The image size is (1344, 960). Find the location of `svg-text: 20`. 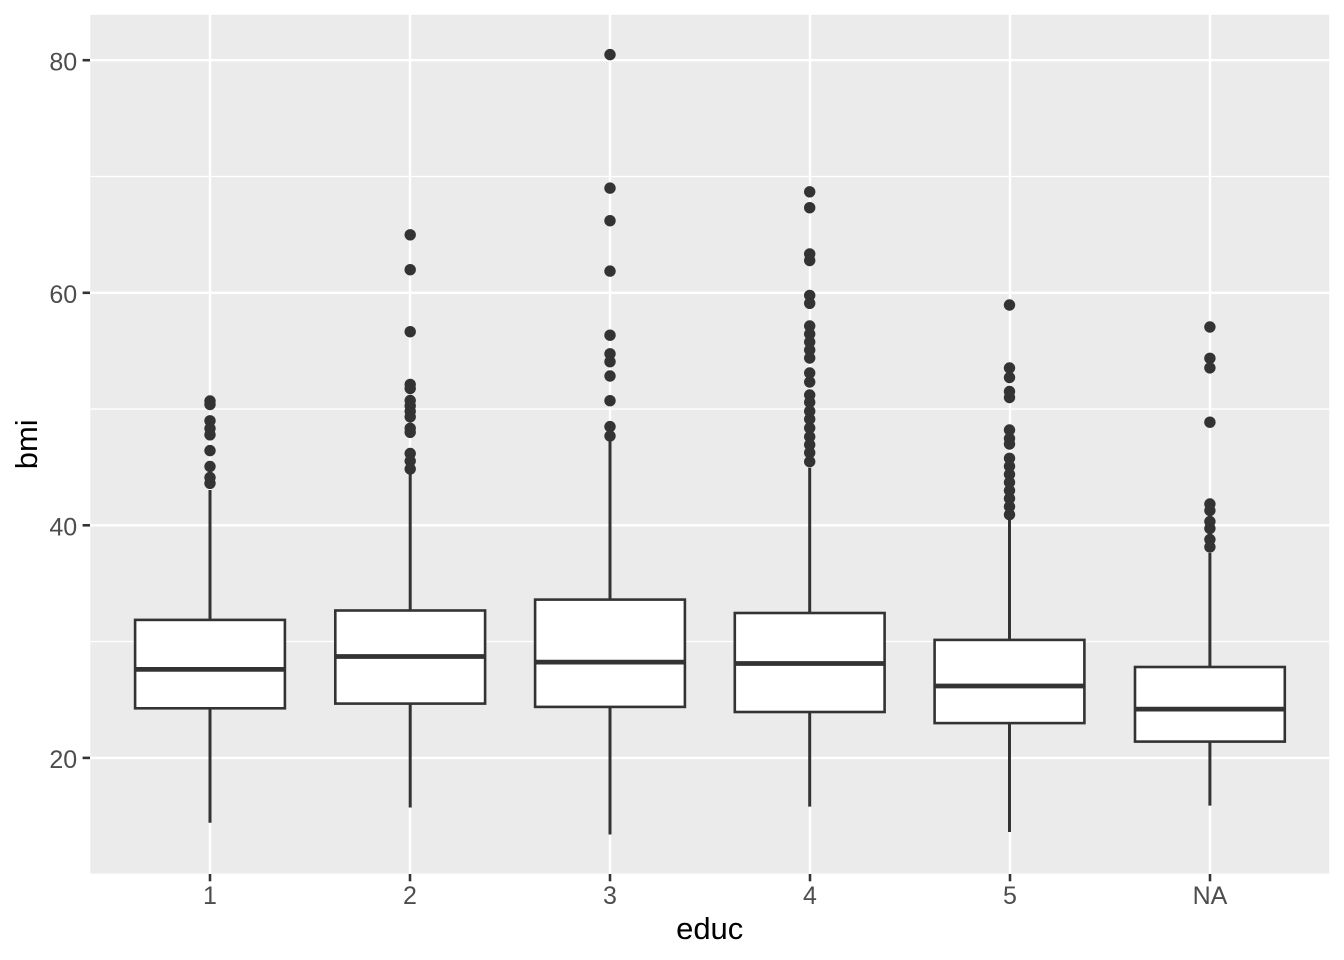

svg-text: 20 is located at coordinates (63, 760).